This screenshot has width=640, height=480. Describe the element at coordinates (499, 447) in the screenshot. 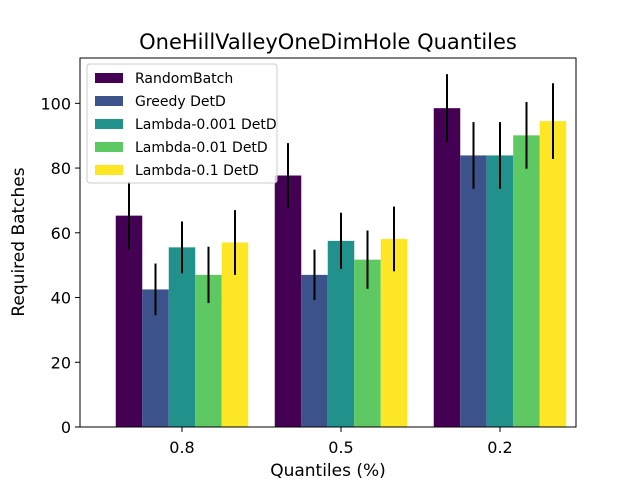

I see `x-tick-label: 0.2` at that location.